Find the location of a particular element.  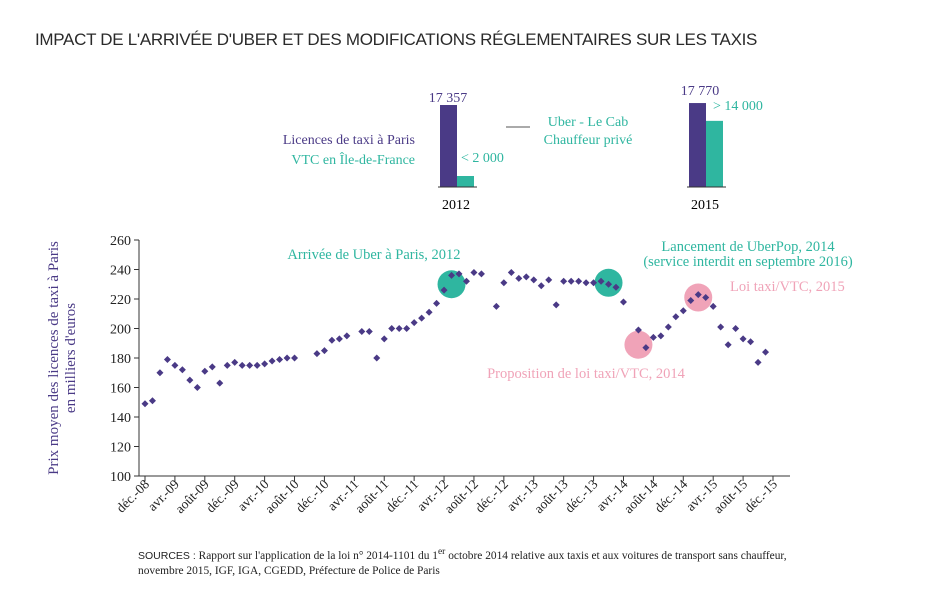

event-label-uber: Lancement de UberPop, 2014 is located at coordinates (748, 247).